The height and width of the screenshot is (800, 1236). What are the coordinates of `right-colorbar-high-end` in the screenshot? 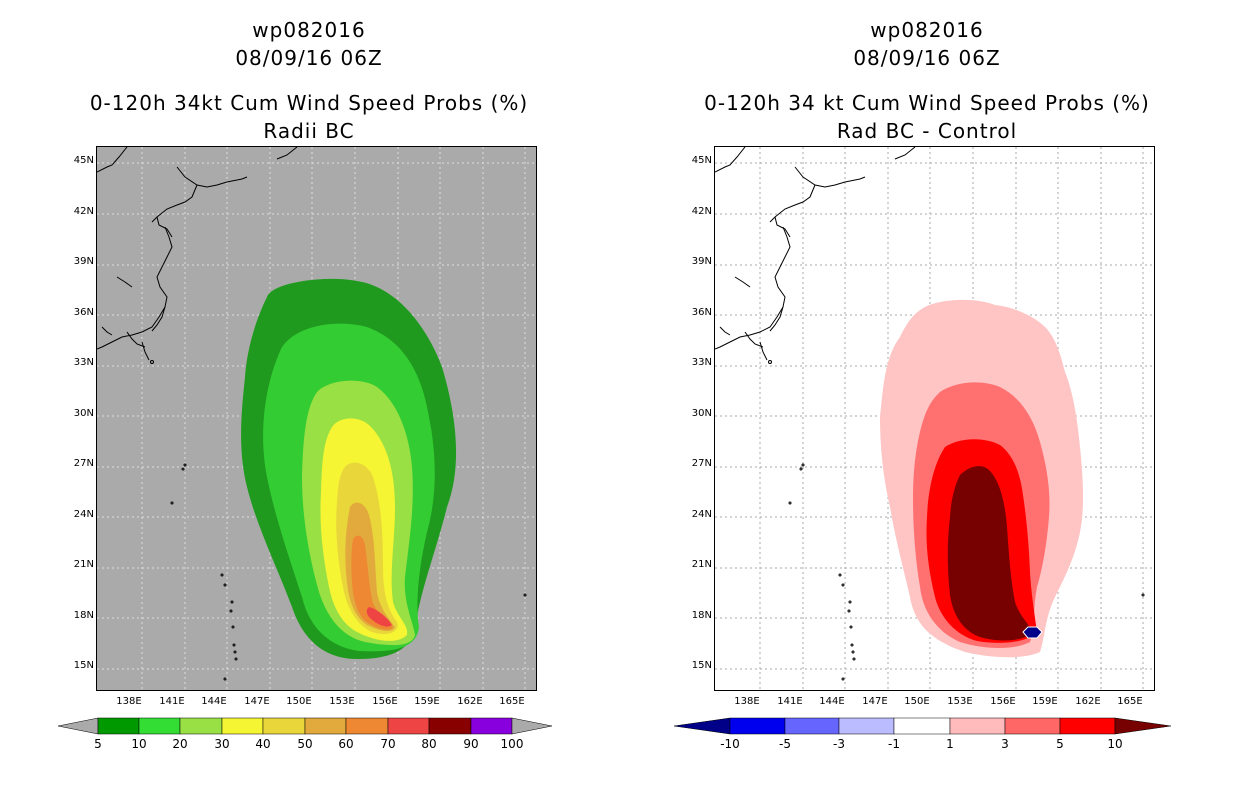 It's located at (1143, 726).